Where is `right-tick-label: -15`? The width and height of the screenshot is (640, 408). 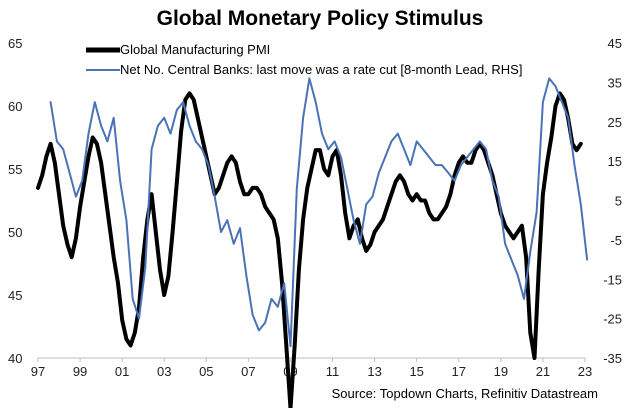 right-tick-label: -15 is located at coordinates (612, 279).